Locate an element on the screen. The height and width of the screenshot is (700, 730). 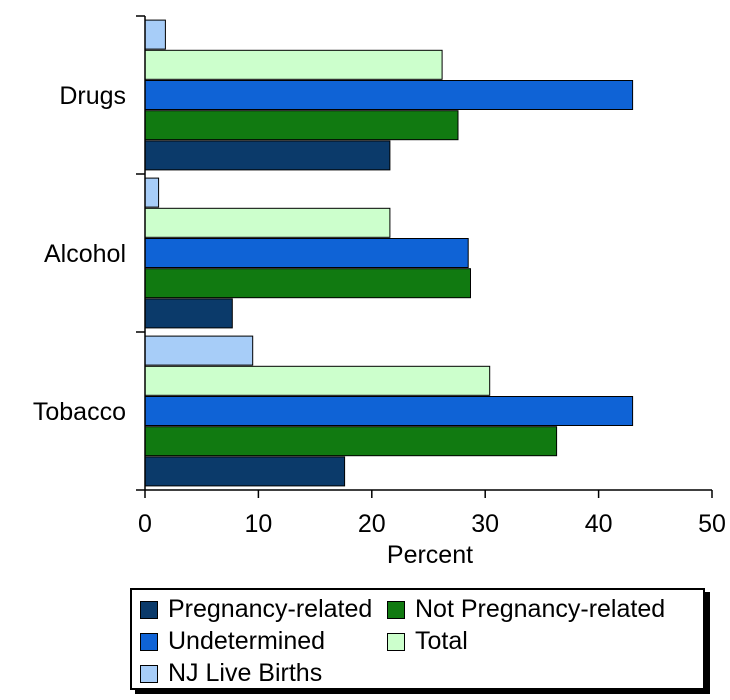
legend-item-undetermined: Undetermined is located at coordinates (232, 641).